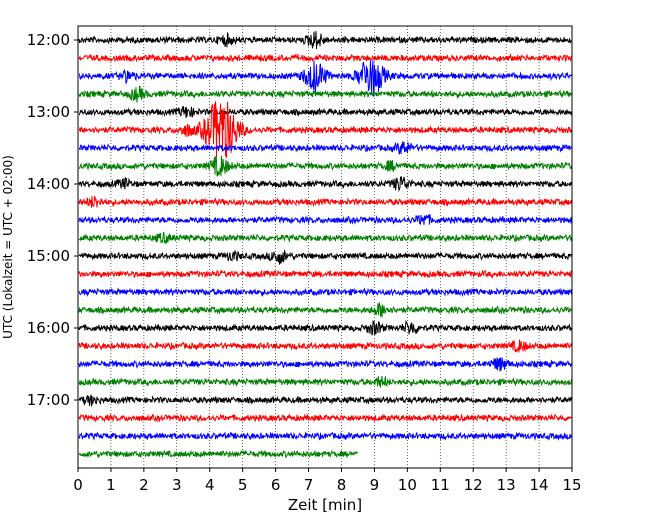 The width and height of the screenshot is (650, 524). I want to click on y-axis-ticks: 12:00 13:00 14:00 15:00 16:00 17:00, so click(52, 220).